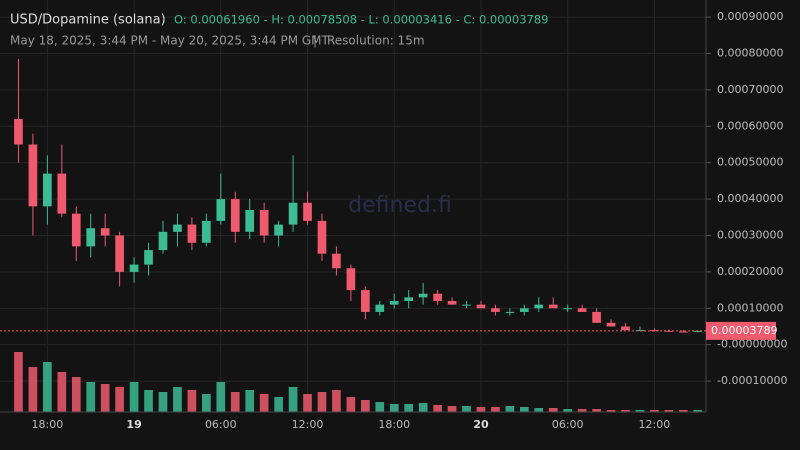  Describe the element at coordinates (133, 424) in the screenshot. I see `x-tick-label: 19` at that location.